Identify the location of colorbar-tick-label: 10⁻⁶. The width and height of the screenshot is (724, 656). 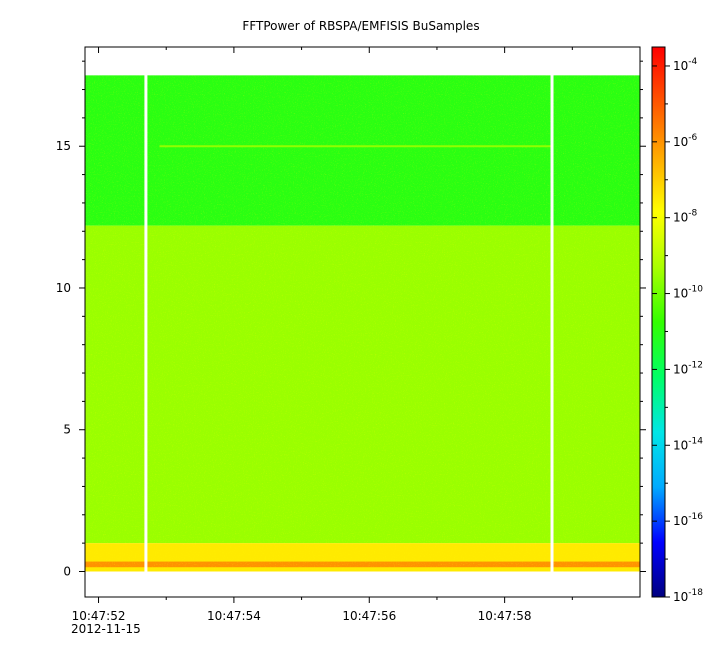
(685, 141).